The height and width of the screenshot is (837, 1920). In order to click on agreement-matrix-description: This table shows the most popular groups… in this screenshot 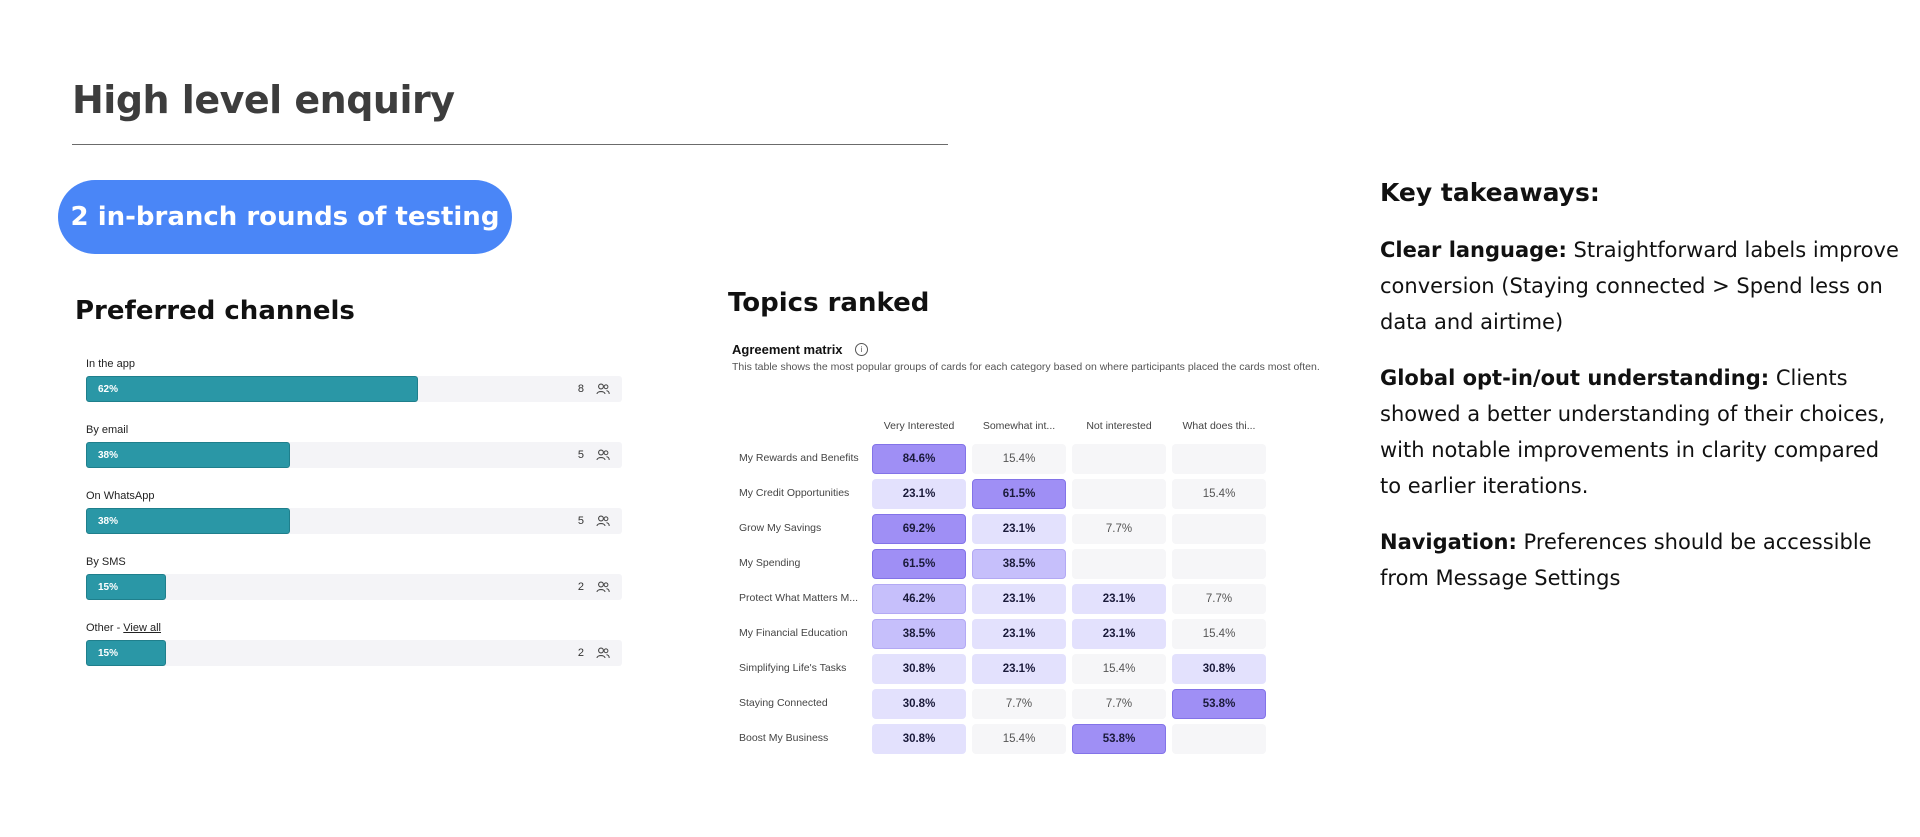, I will do `click(1026, 367)`.